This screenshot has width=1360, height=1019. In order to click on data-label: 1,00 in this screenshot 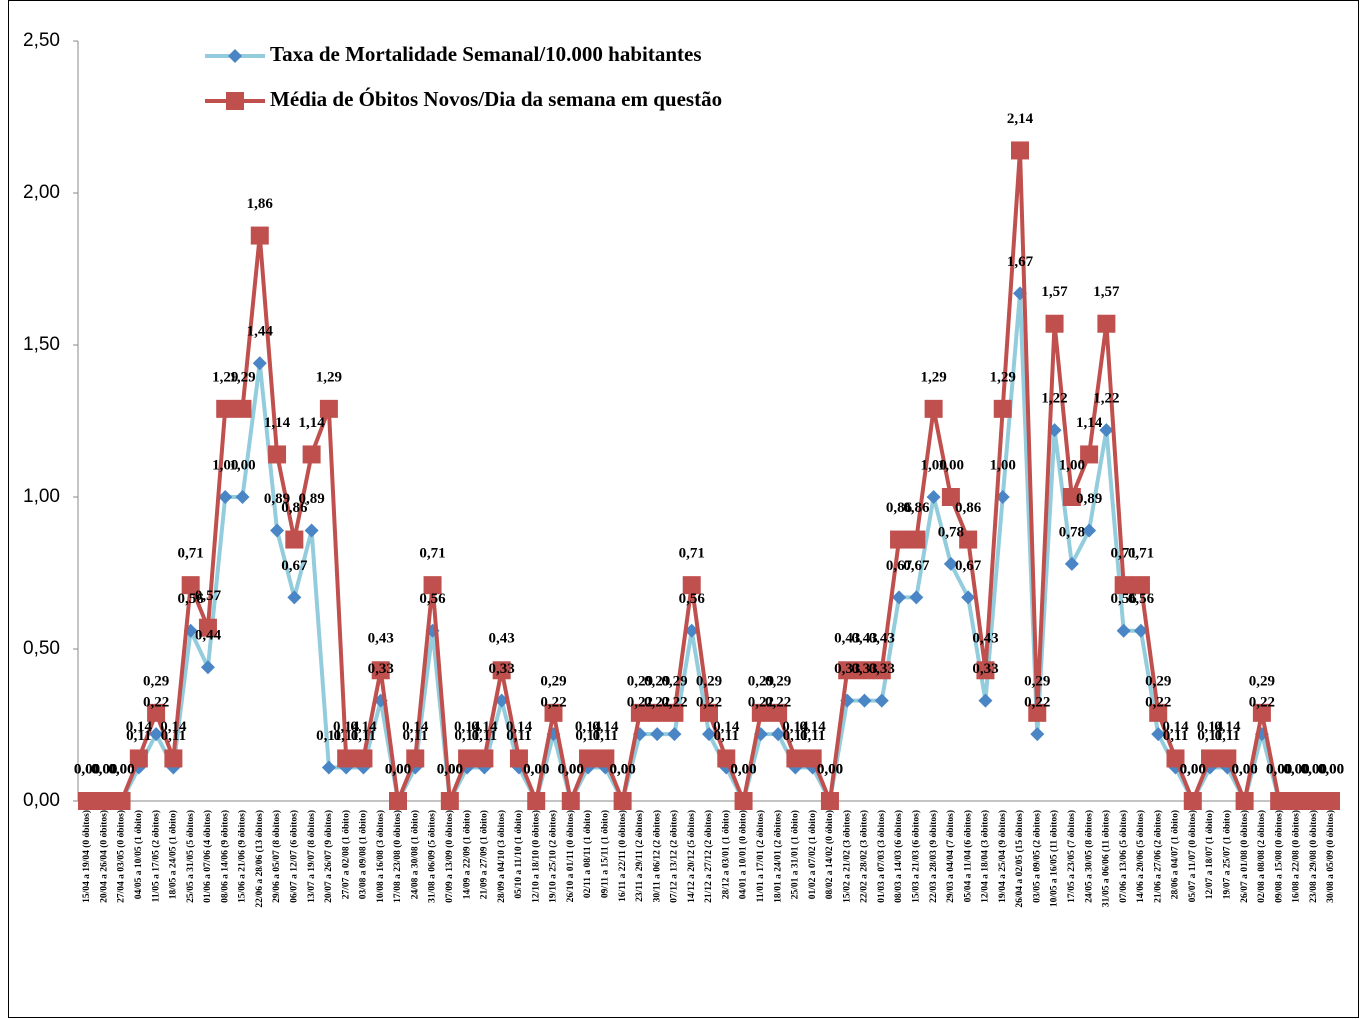, I will do `click(225, 465)`.